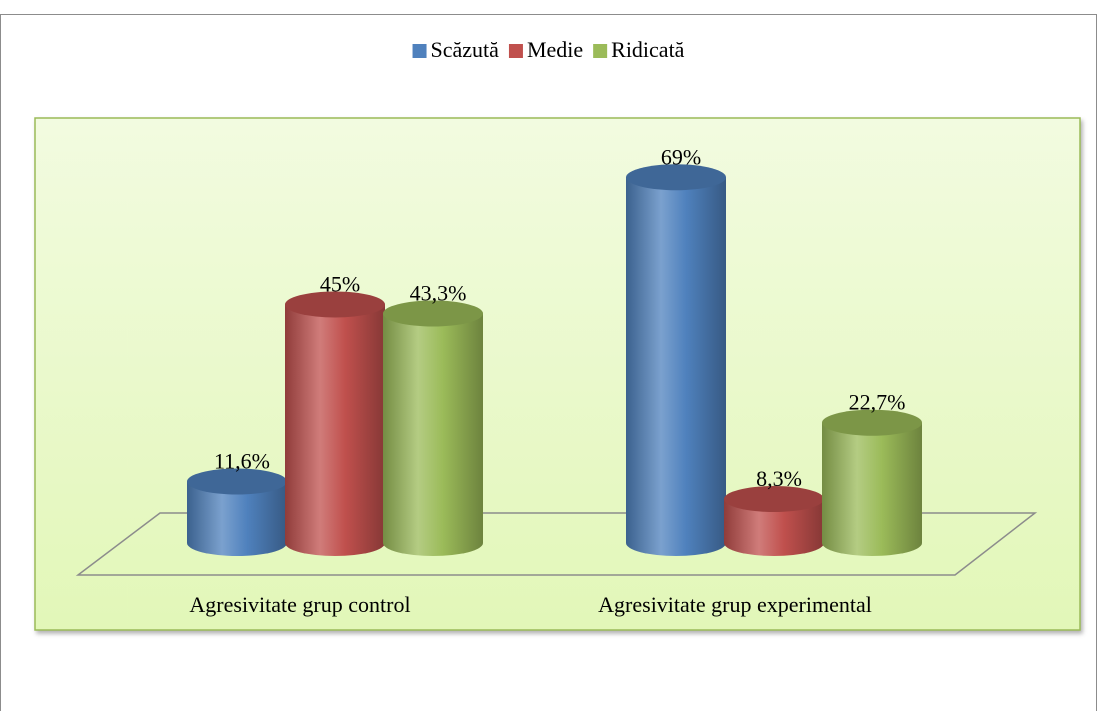  What do you see at coordinates (735, 604) in the screenshot?
I see `x-tick-label: Agresivitate grup experimental` at bounding box center [735, 604].